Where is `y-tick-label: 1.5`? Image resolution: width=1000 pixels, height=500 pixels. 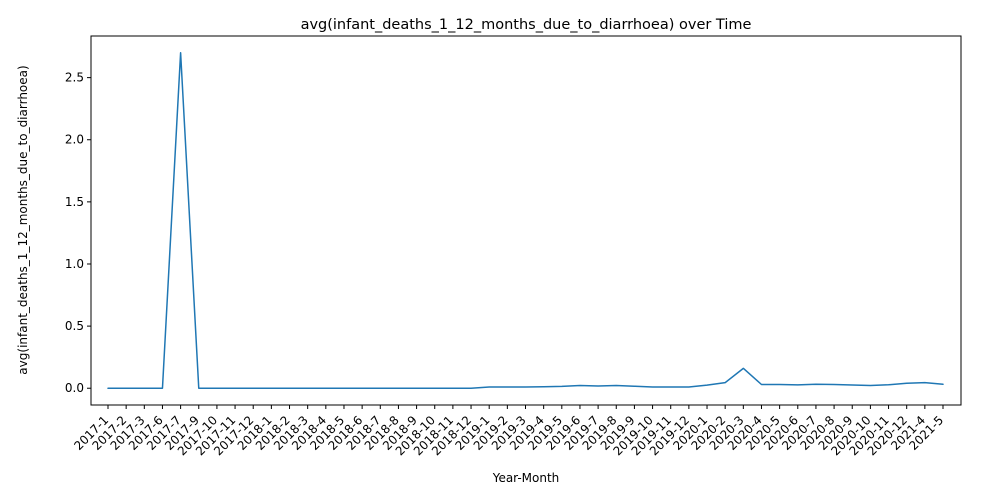
y-tick-label: 1.5 is located at coordinates (74, 202).